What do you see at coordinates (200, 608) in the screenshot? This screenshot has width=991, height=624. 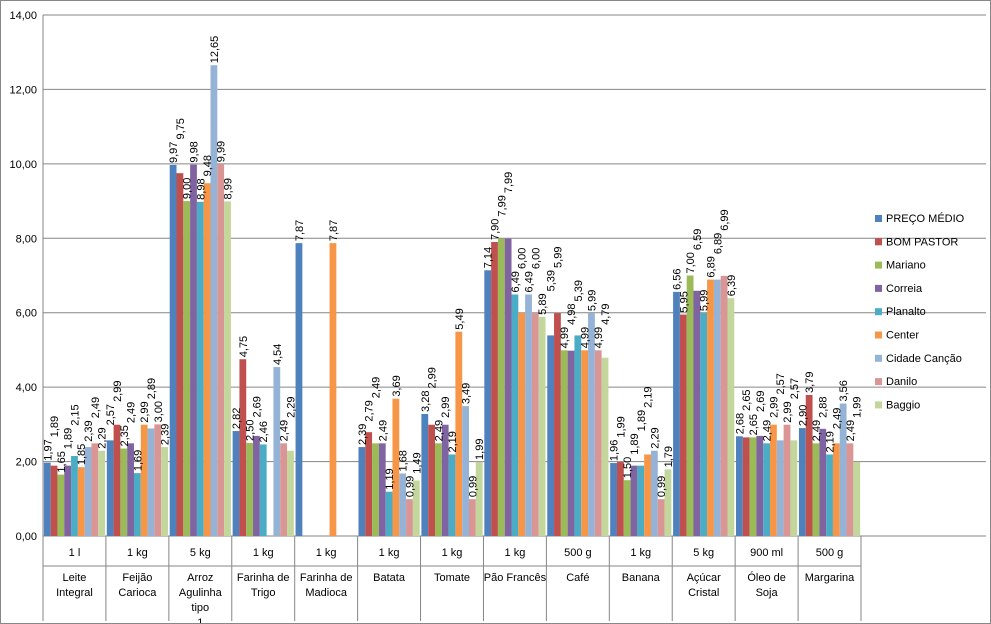 I see `category-label: tipo` at bounding box center [200, 608].